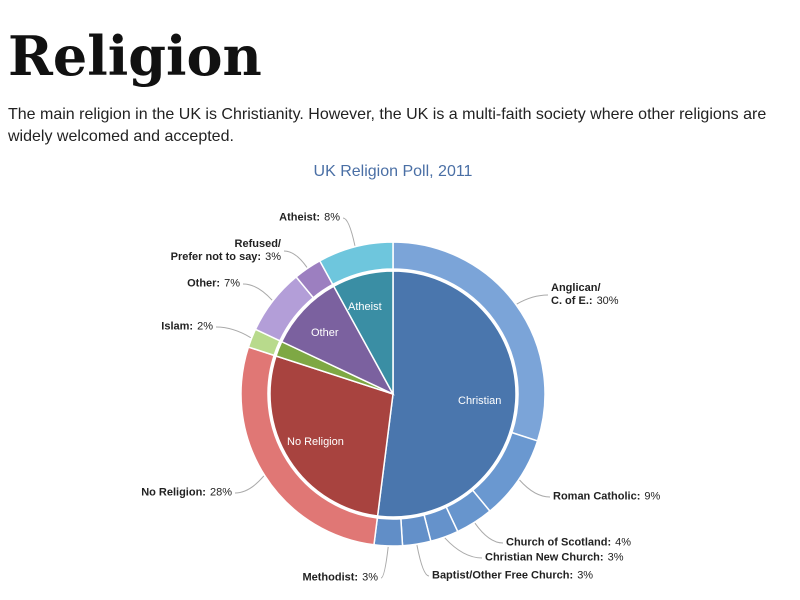 The image size is (800, 600). I want to click on slice-label: Methodist: 3%, so click(340, 578).